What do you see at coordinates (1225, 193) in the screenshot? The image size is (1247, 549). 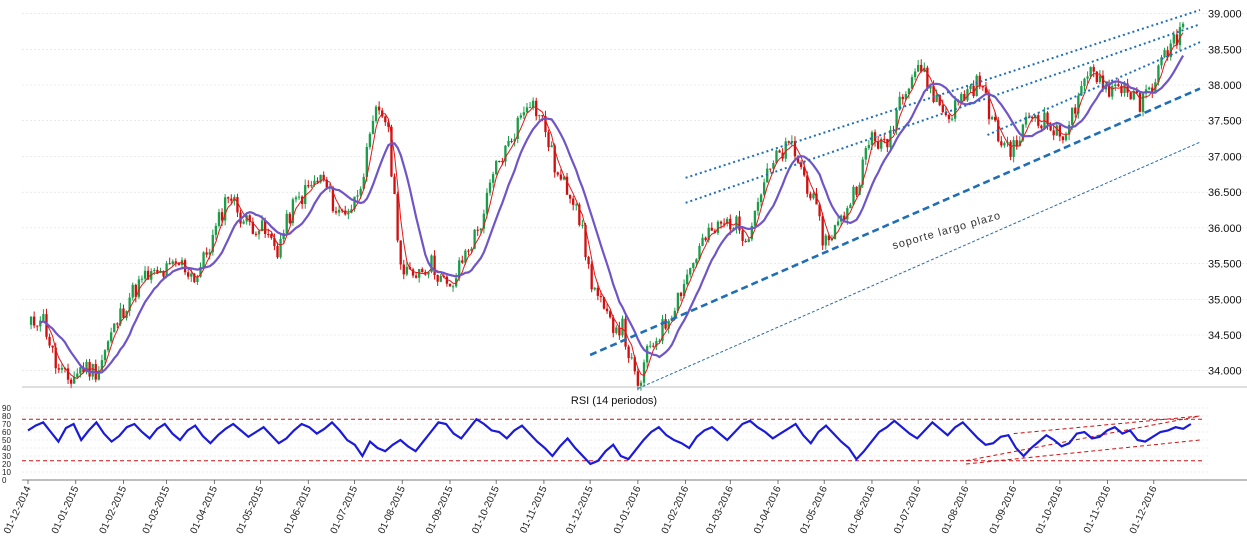 I see `price-y-tick: 36.500` at bounding box center [1225, 193].